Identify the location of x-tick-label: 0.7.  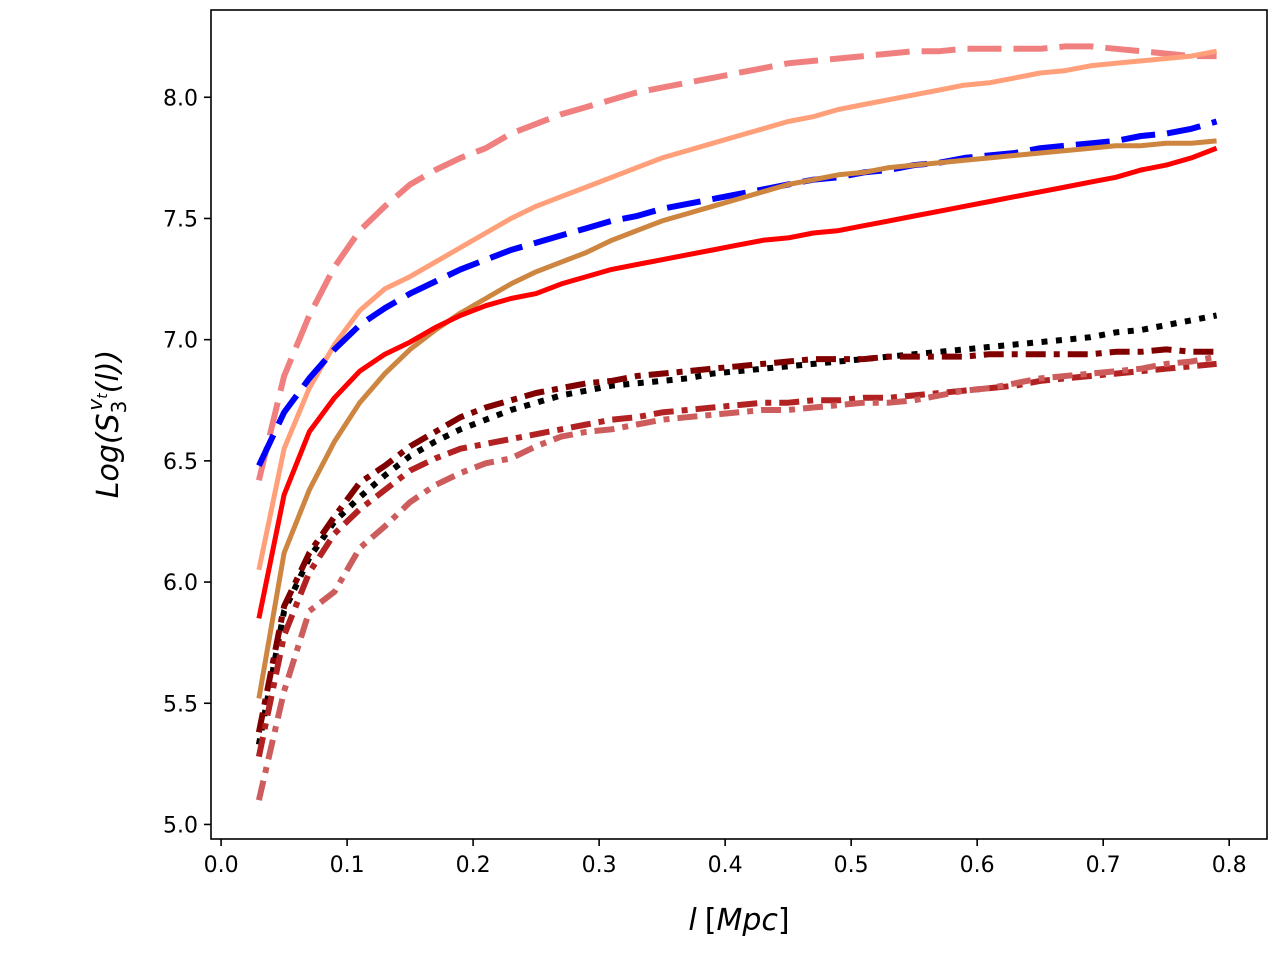
(1103, 865).